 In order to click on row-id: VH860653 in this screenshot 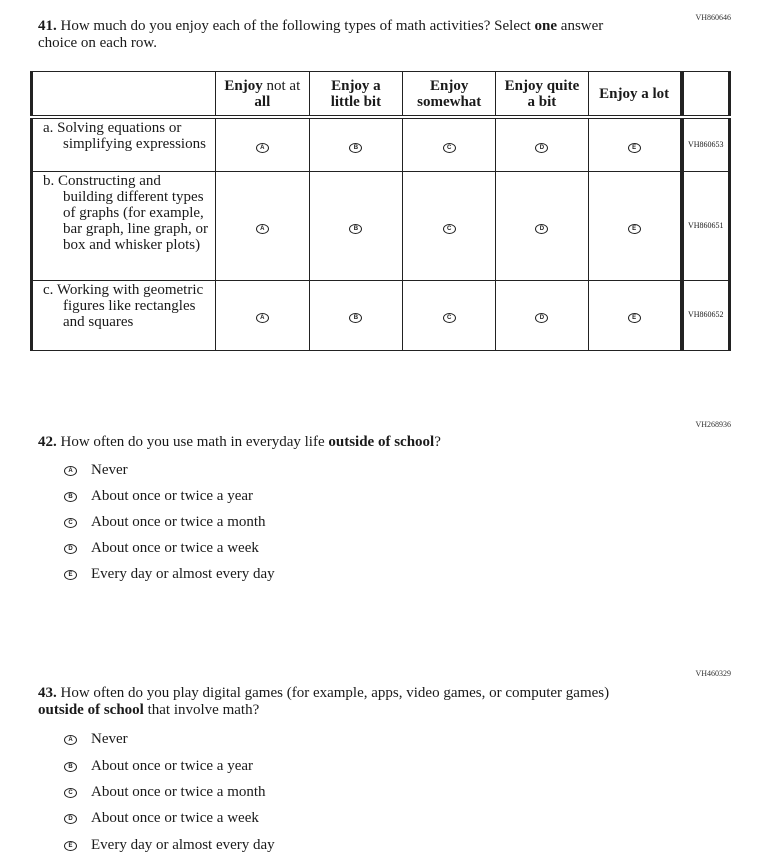, I will do `click(704, 144)`.